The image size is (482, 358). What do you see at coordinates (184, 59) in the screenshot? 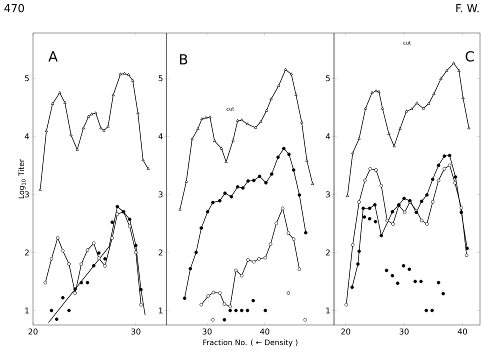
I see `text: B` at bounding box center [184, 59].